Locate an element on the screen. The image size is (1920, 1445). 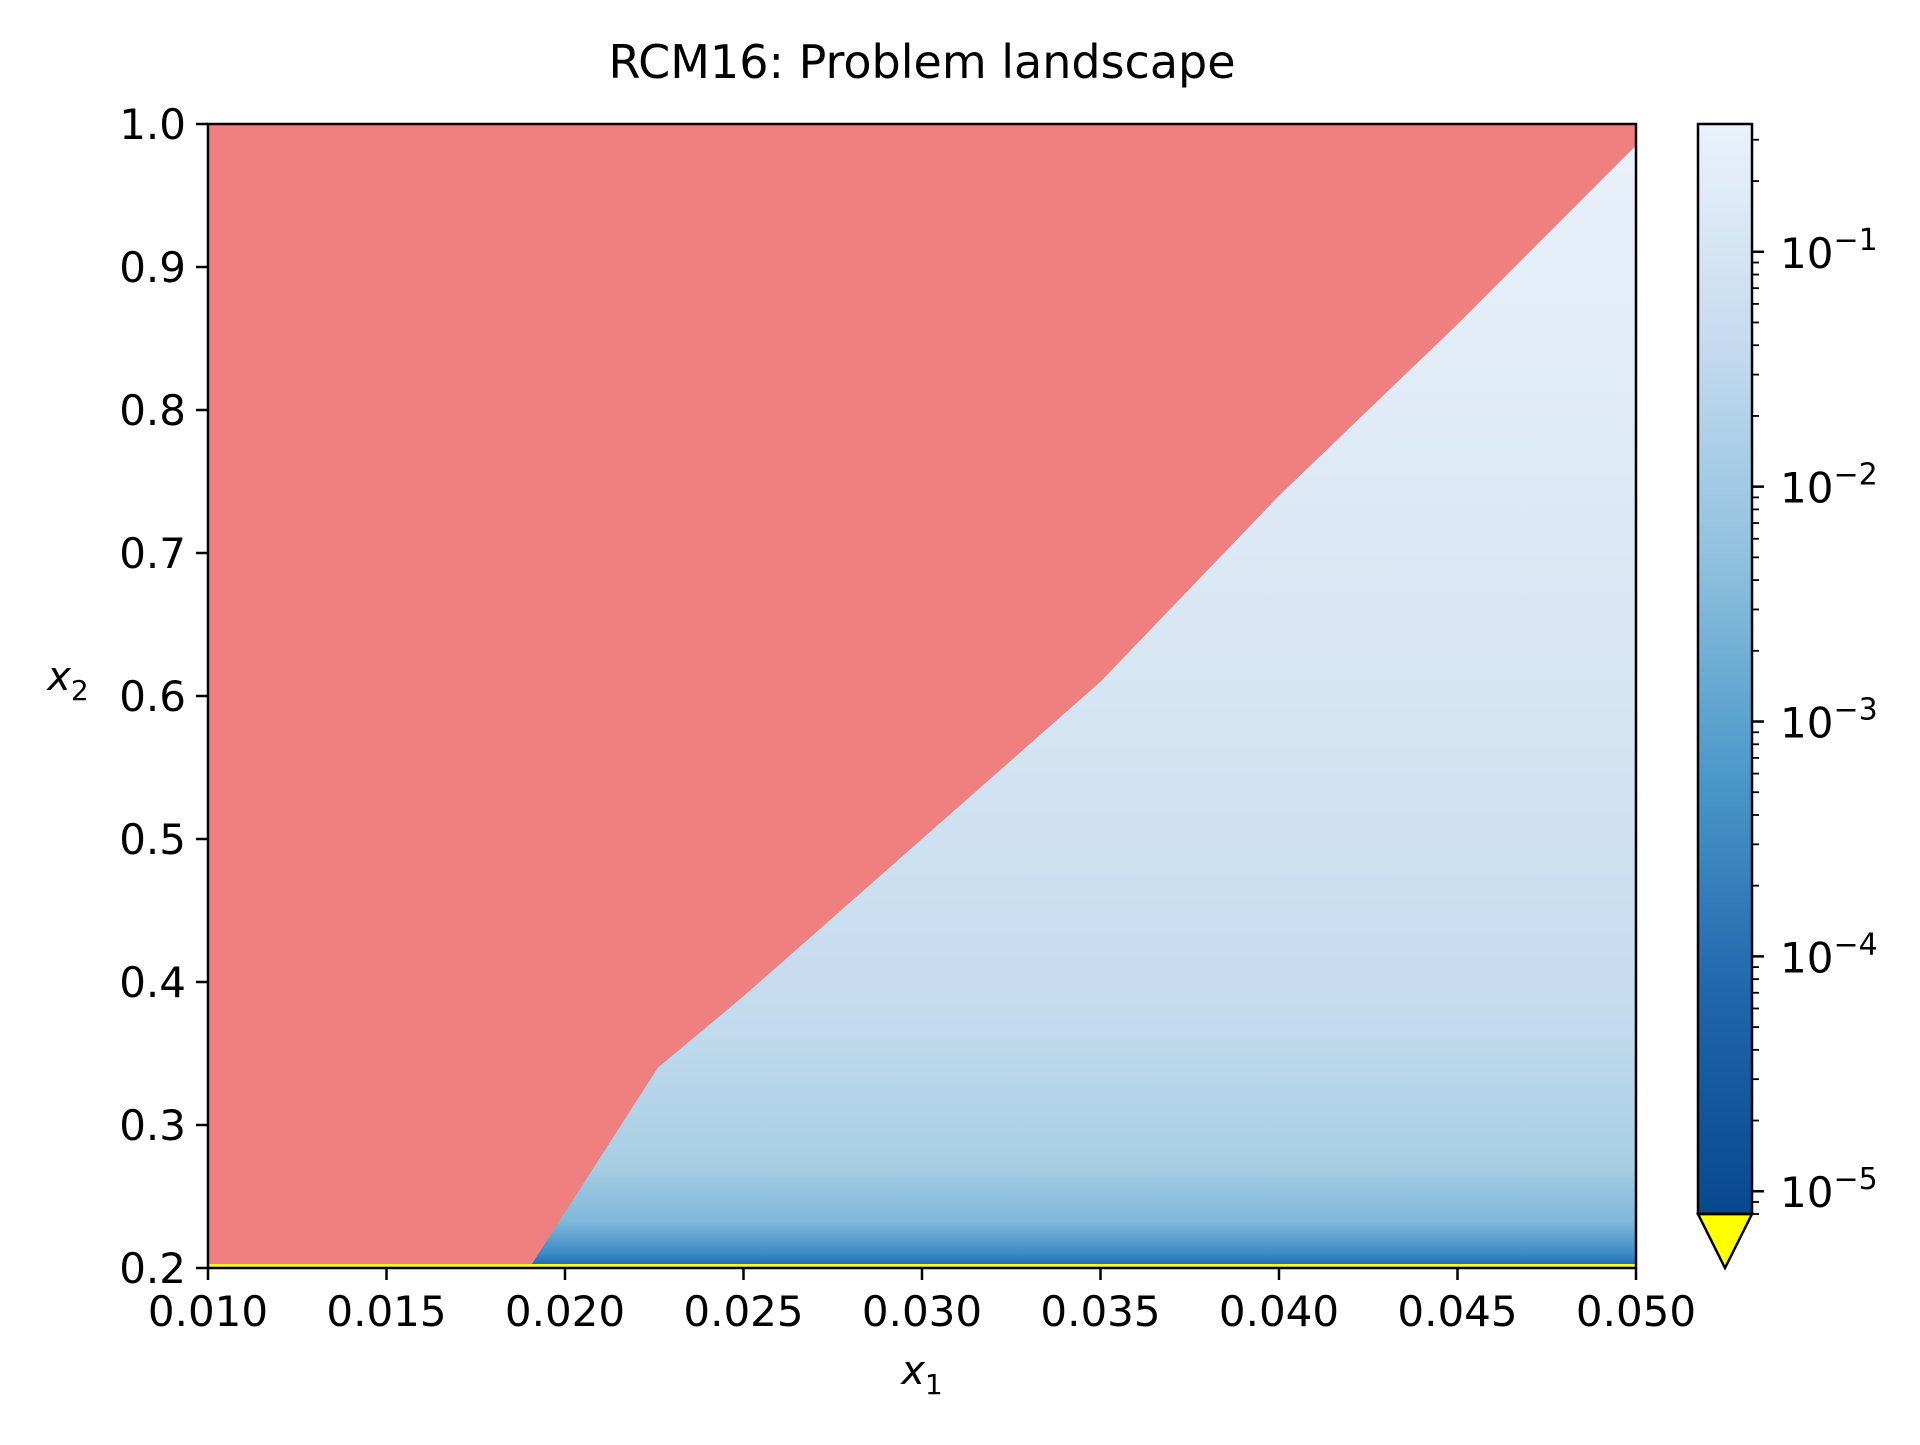
x-tick-label: 0.035 is located at coordinates (1100, 1311).